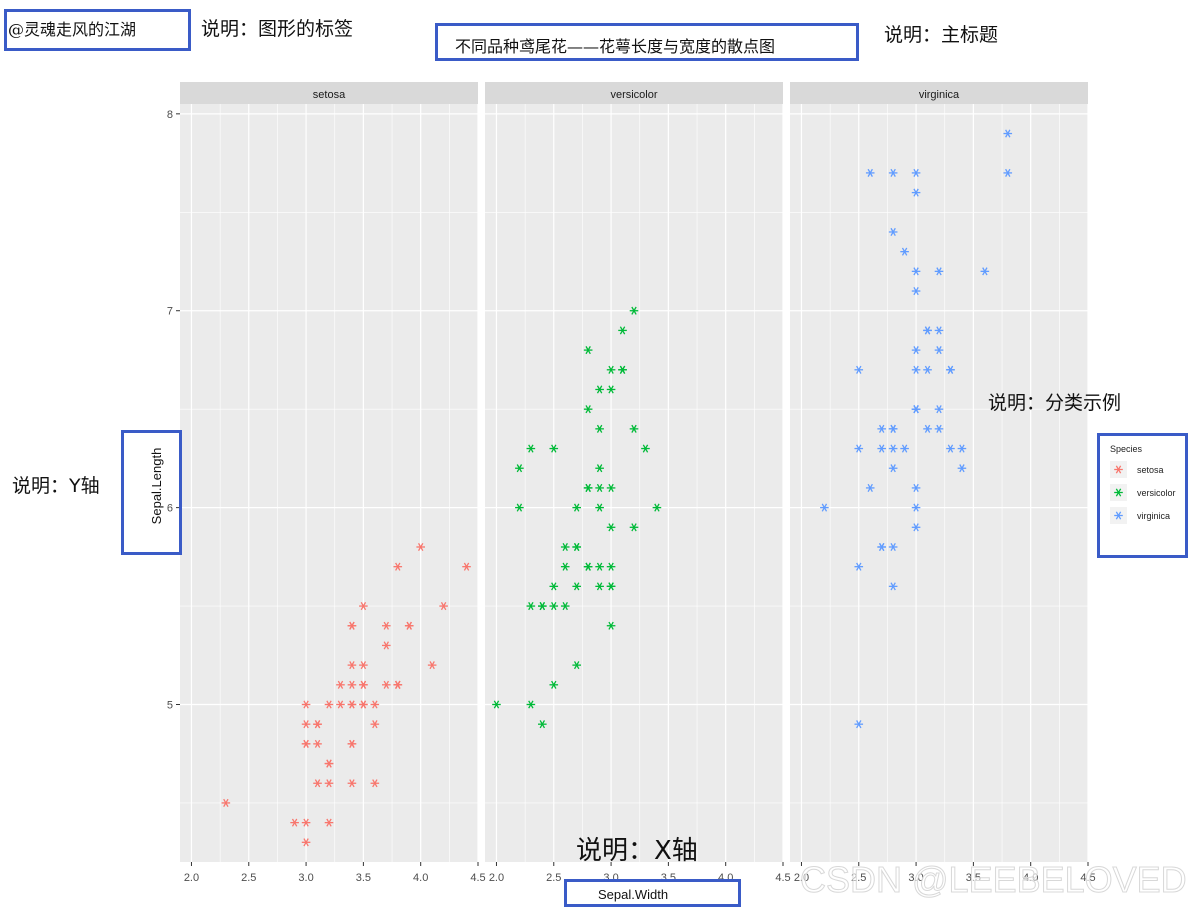 This screenshot has height=907, width=1191. I want to click on facet-strip-label: virginica, so click(939, 95).